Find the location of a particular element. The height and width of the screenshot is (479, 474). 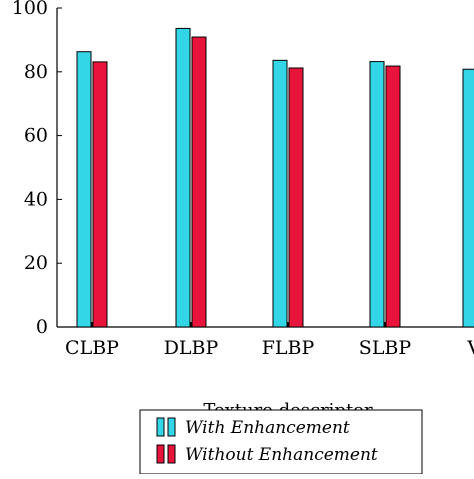

bar-with-enhancement-clbp is located at coordinates (84, 189).